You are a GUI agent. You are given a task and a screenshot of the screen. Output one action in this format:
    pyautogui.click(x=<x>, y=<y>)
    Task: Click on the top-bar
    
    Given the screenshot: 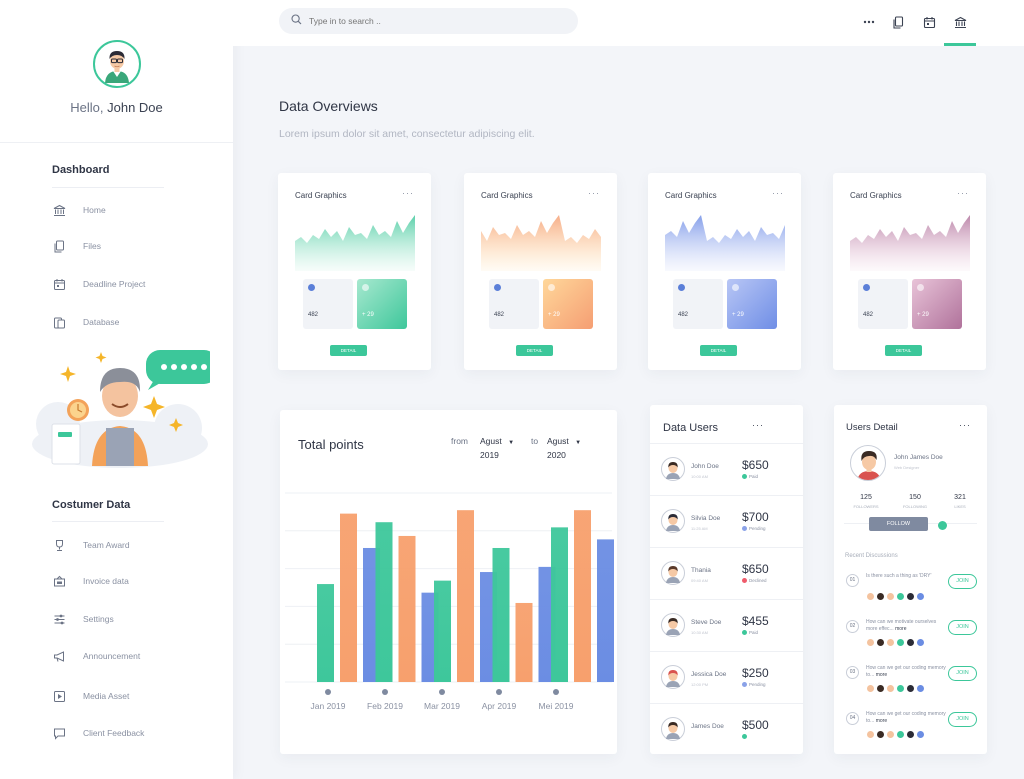 What is the action you would take?
    pyautogui.click(x=628, y=23)
    